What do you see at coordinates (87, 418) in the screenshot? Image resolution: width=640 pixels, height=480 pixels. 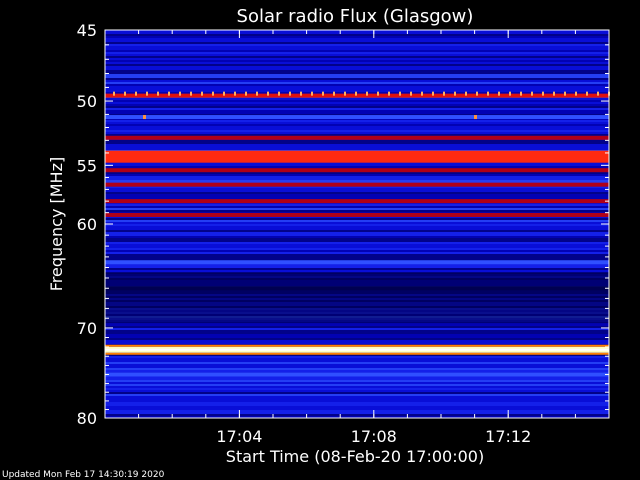 I see `y-tick-label: 80` at bounding box center [87, 418].